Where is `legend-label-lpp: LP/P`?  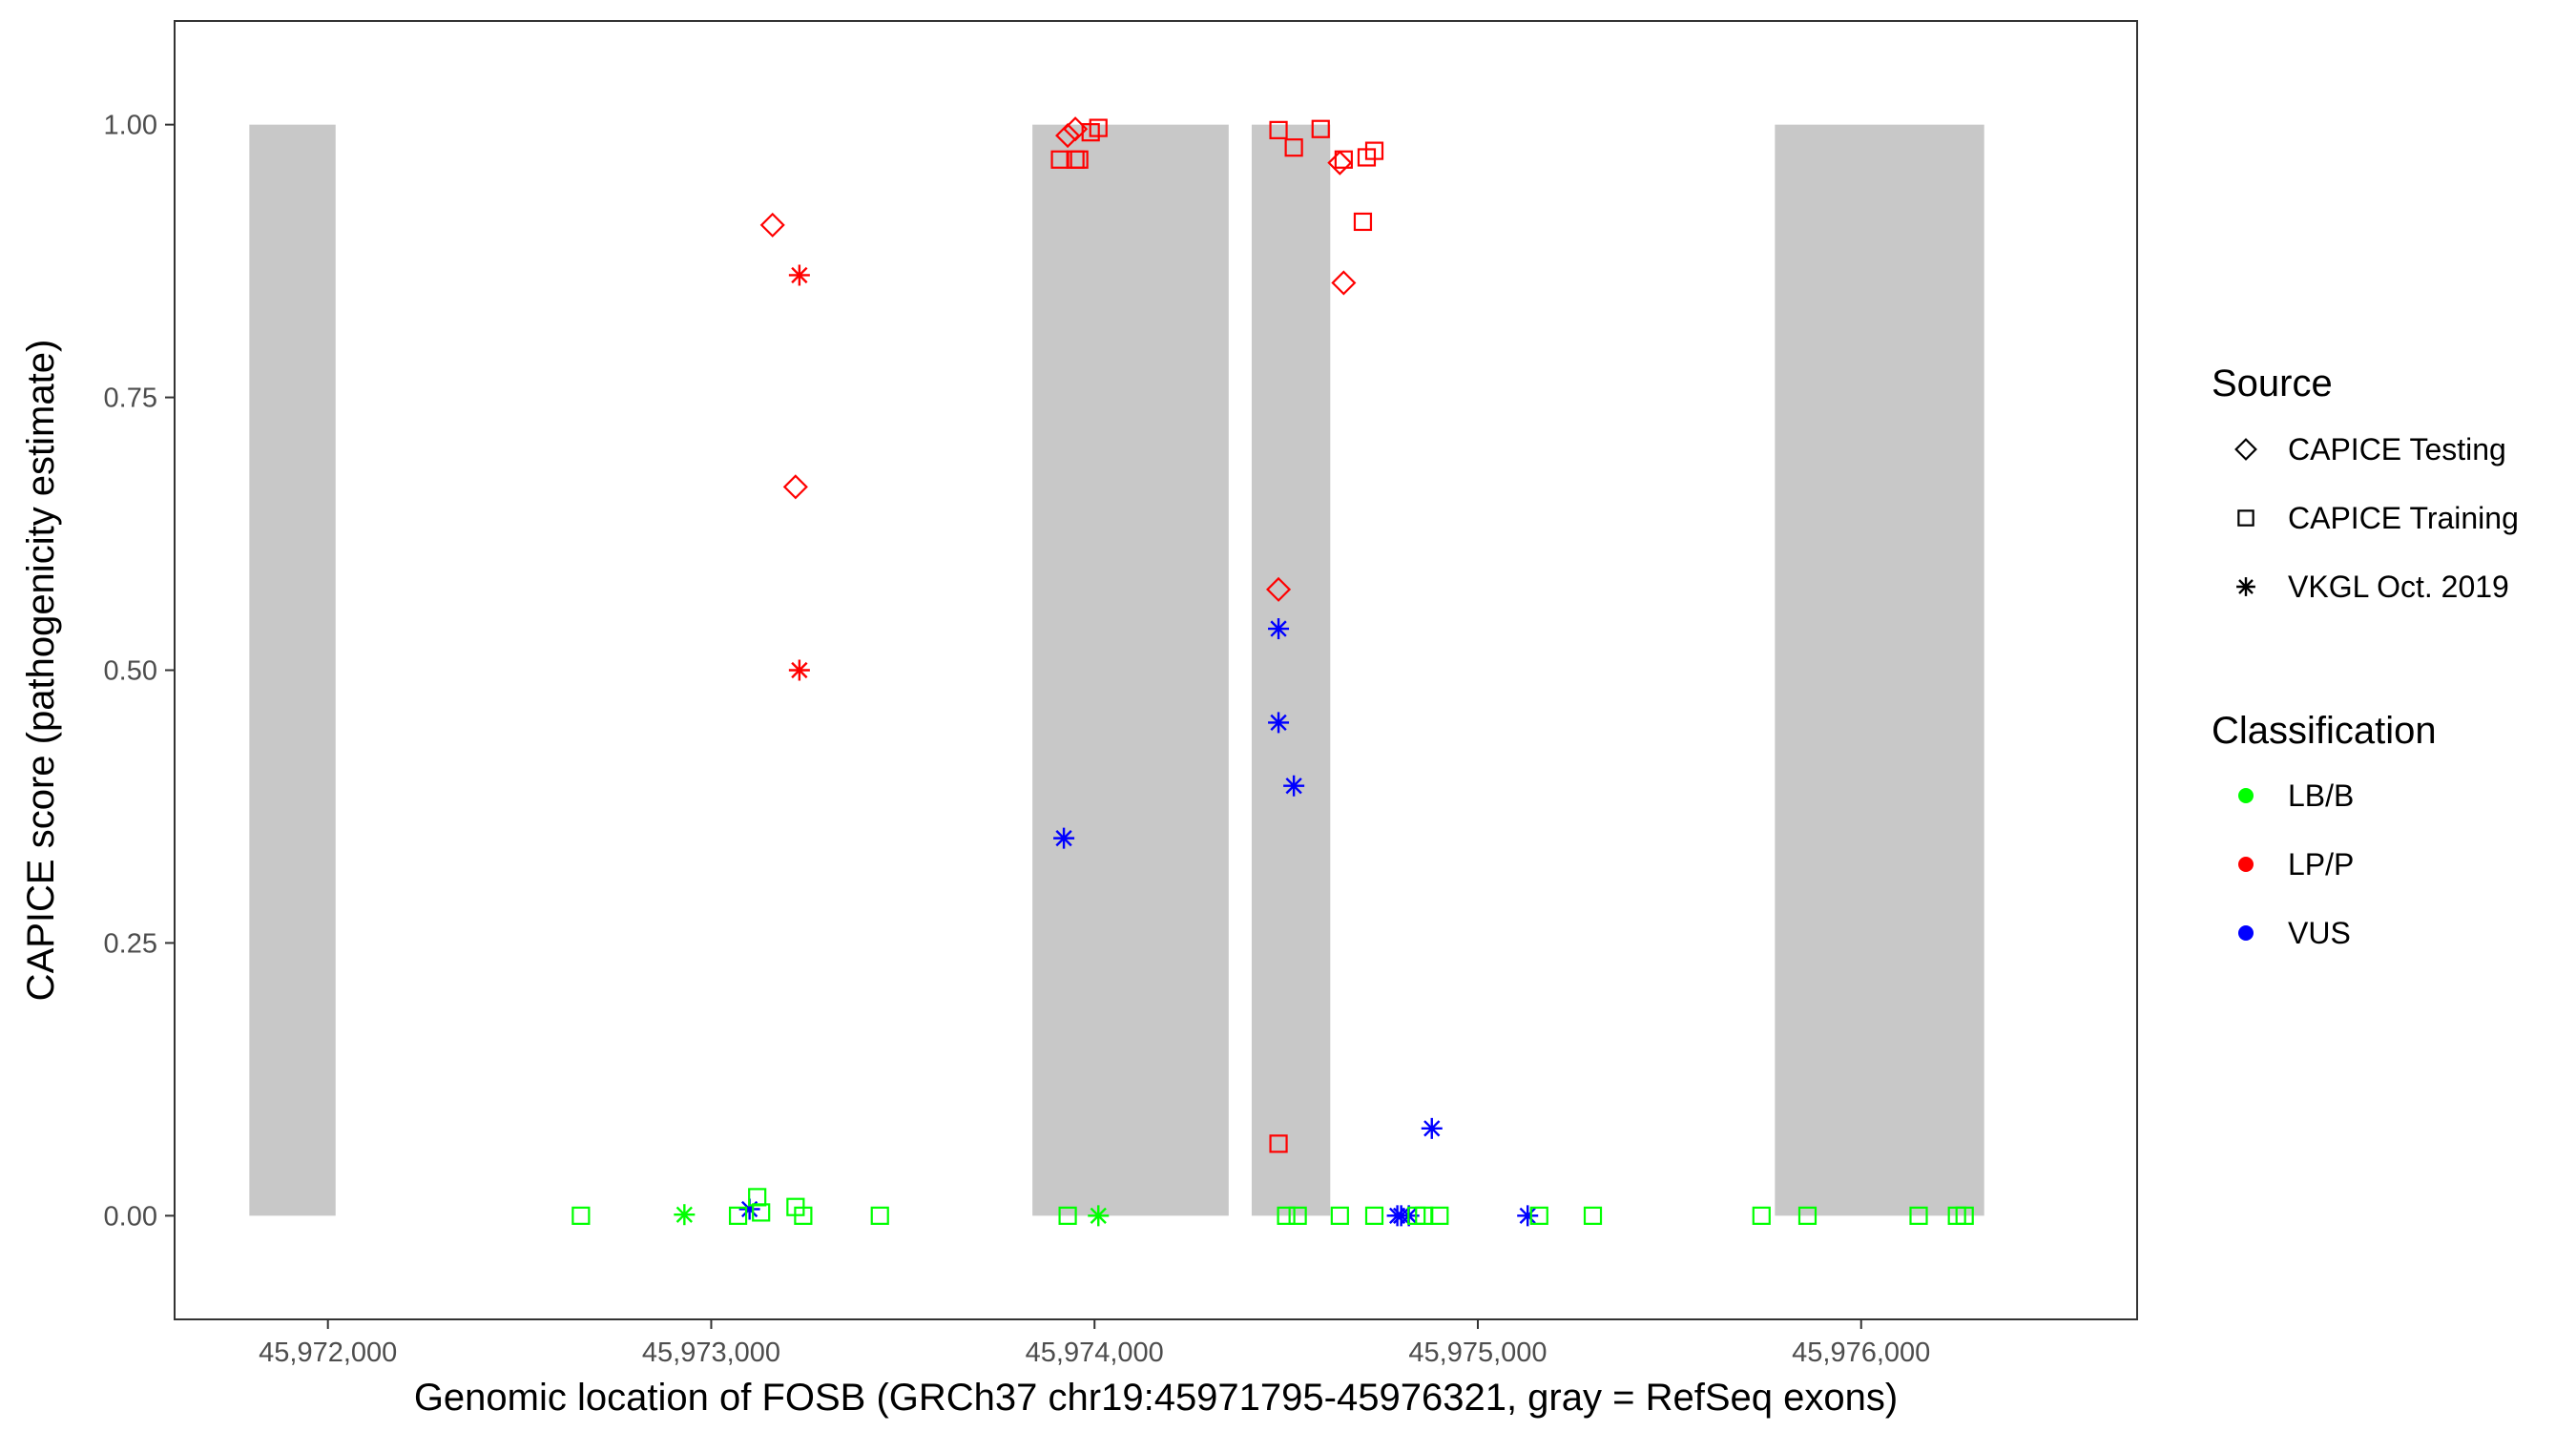 legend-label-lpp: LP/P is located at coordinates (2321, 864).